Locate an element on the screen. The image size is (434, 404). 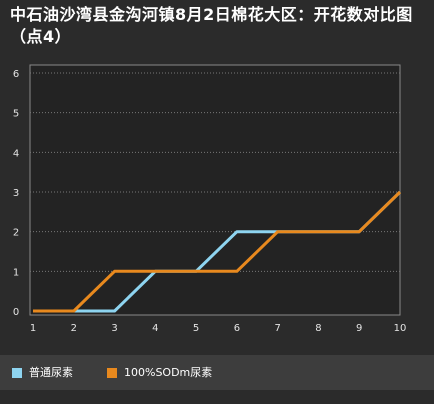
x-tick-label: 5 is located at coordinates (196, 328).